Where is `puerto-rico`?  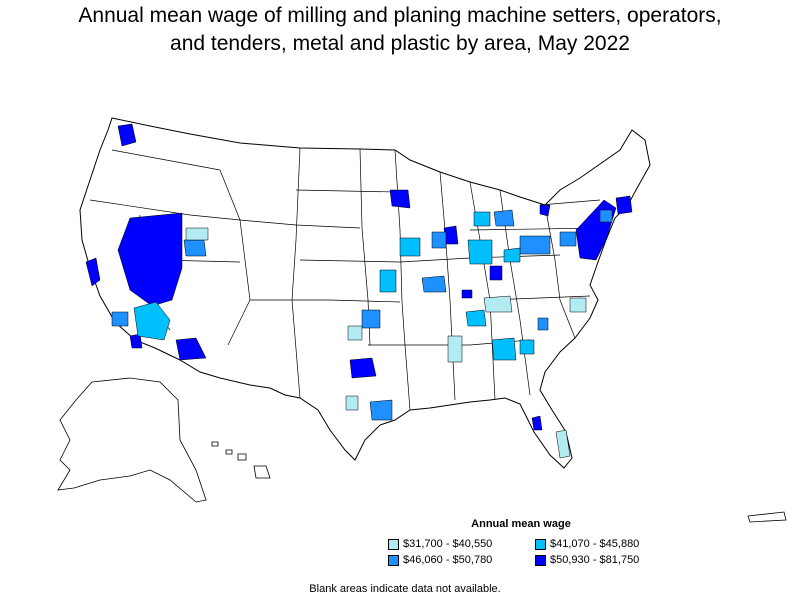 puerto-rico is located at coordinates (767, 517).